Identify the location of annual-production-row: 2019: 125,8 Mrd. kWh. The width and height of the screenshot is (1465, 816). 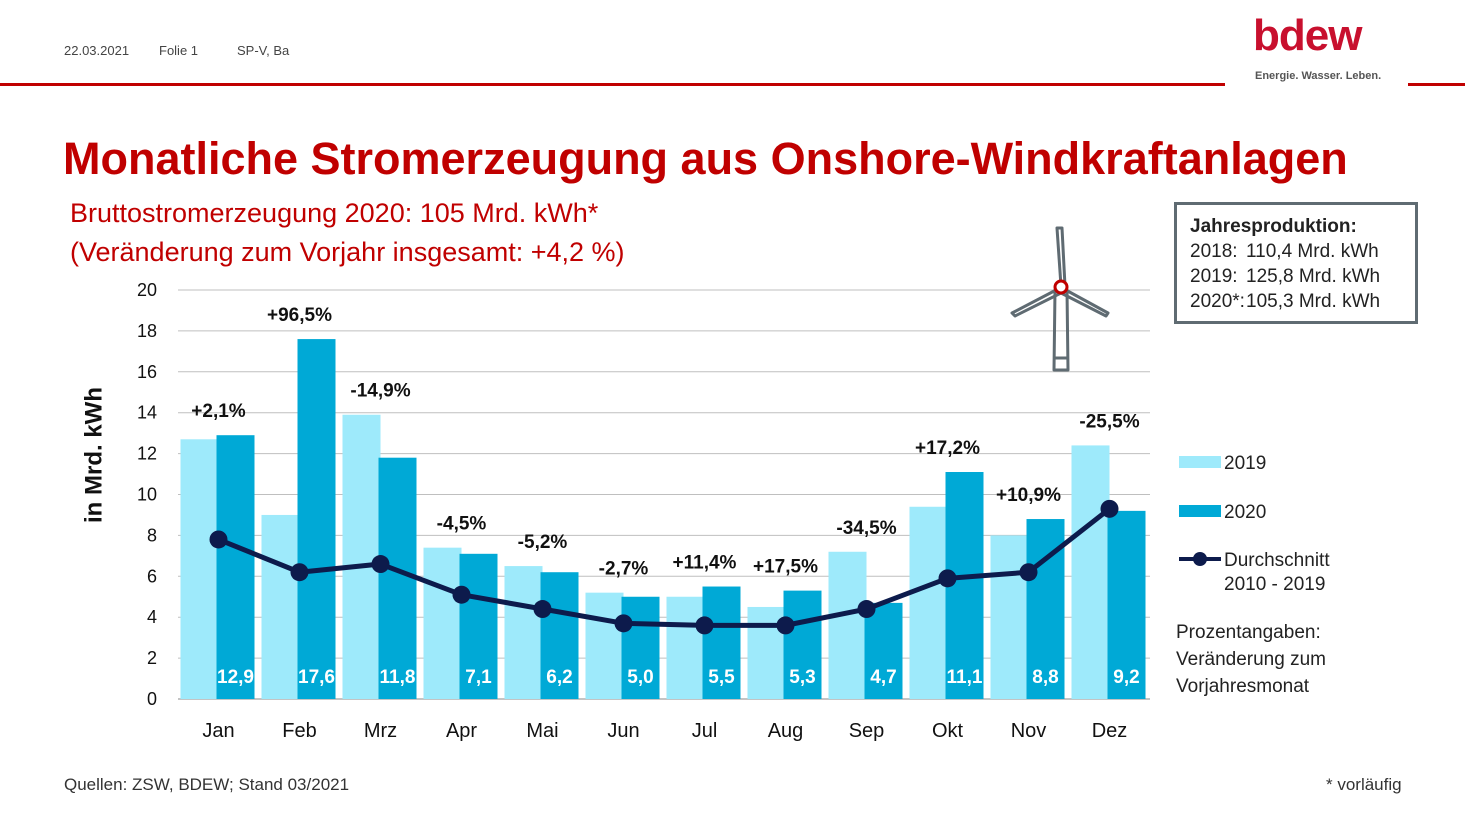
(1302, 276).